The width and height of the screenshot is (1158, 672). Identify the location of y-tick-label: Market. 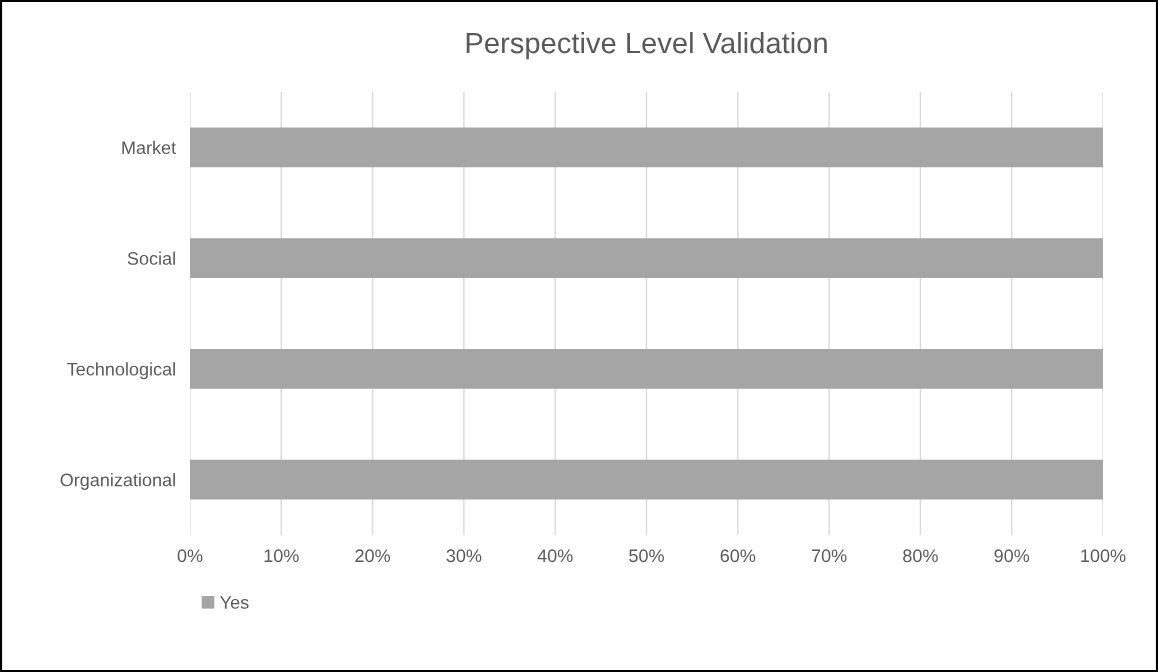
(149, 147).